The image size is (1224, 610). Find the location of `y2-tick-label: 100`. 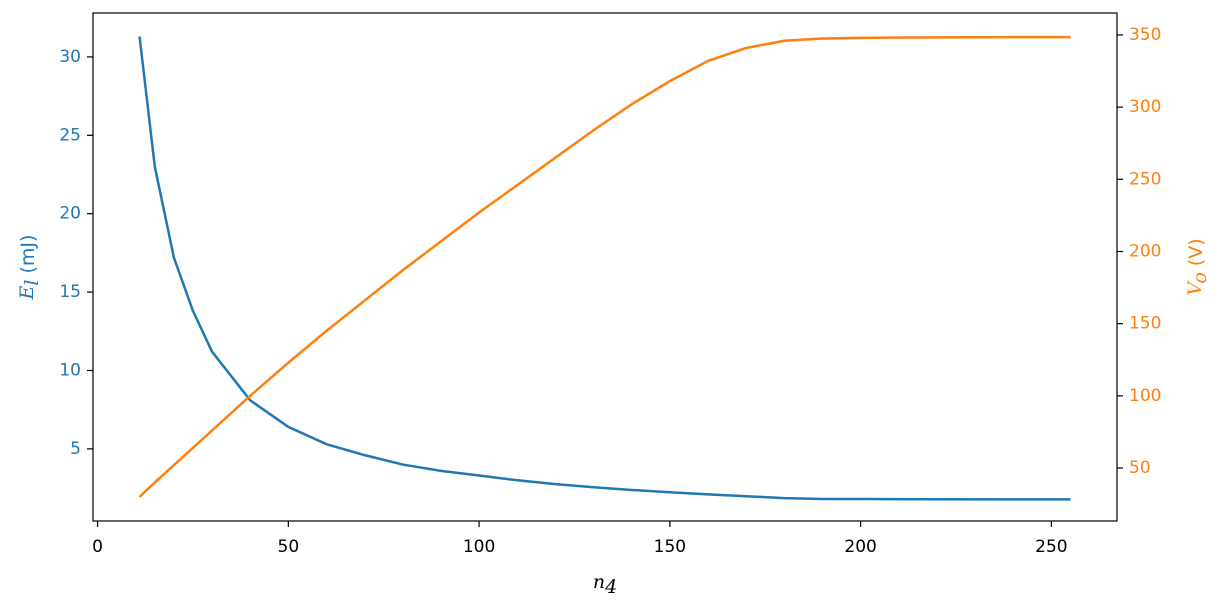

y2-tick-label: 100 is located at coordinates (1145, 396).